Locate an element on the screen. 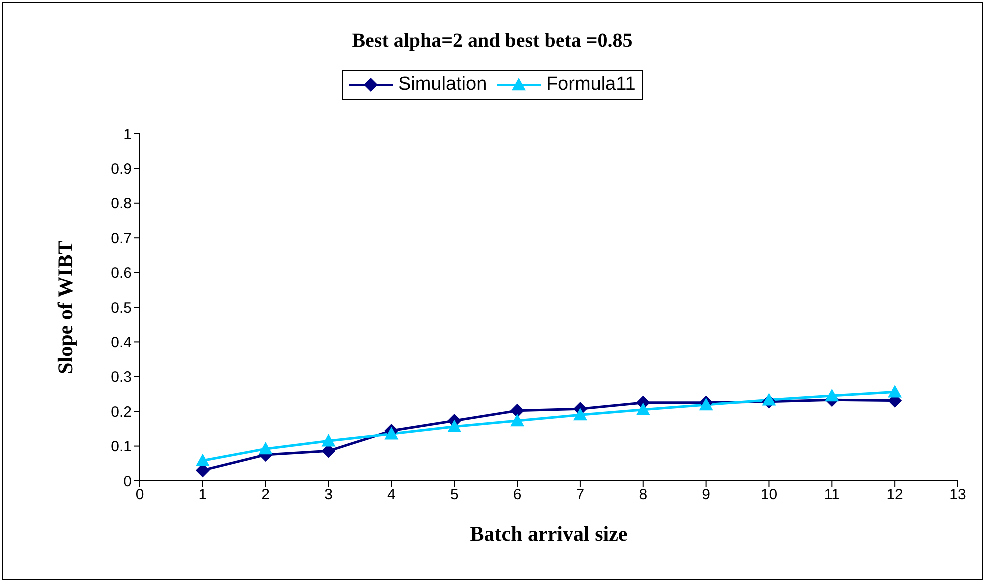  y-axis-title: Slope of WIBT is located at coordinates (65, 307).